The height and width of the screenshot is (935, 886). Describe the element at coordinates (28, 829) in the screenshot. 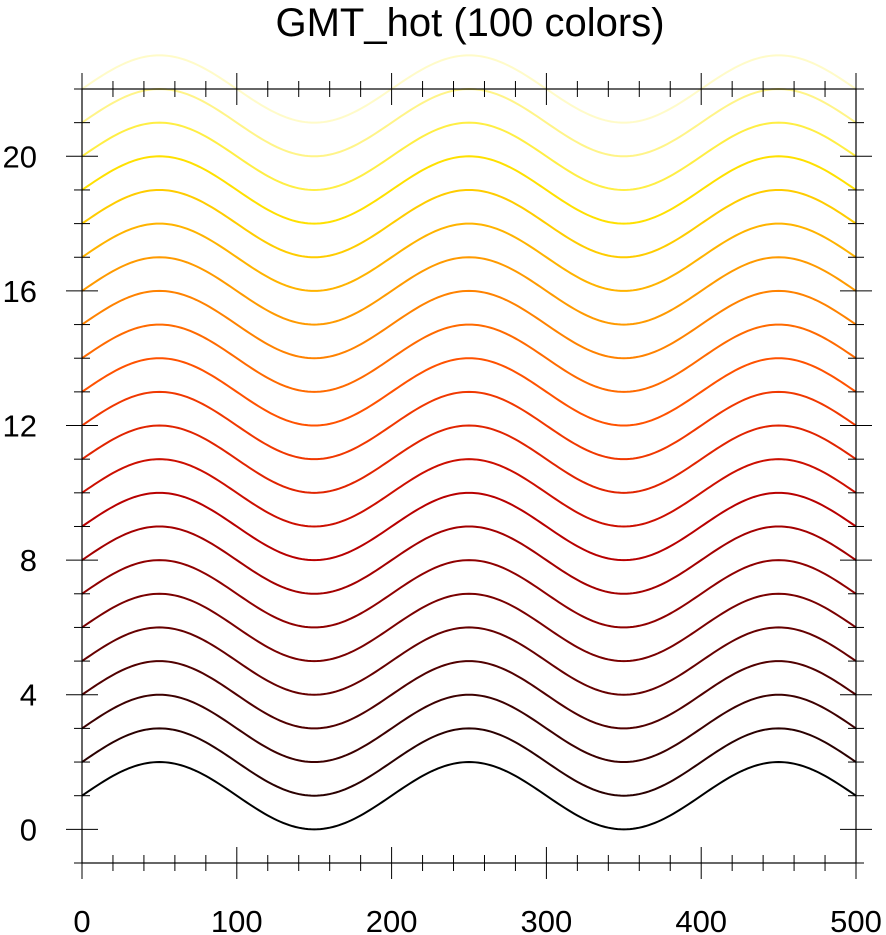

I see `y-tick-label: 0` at that location.